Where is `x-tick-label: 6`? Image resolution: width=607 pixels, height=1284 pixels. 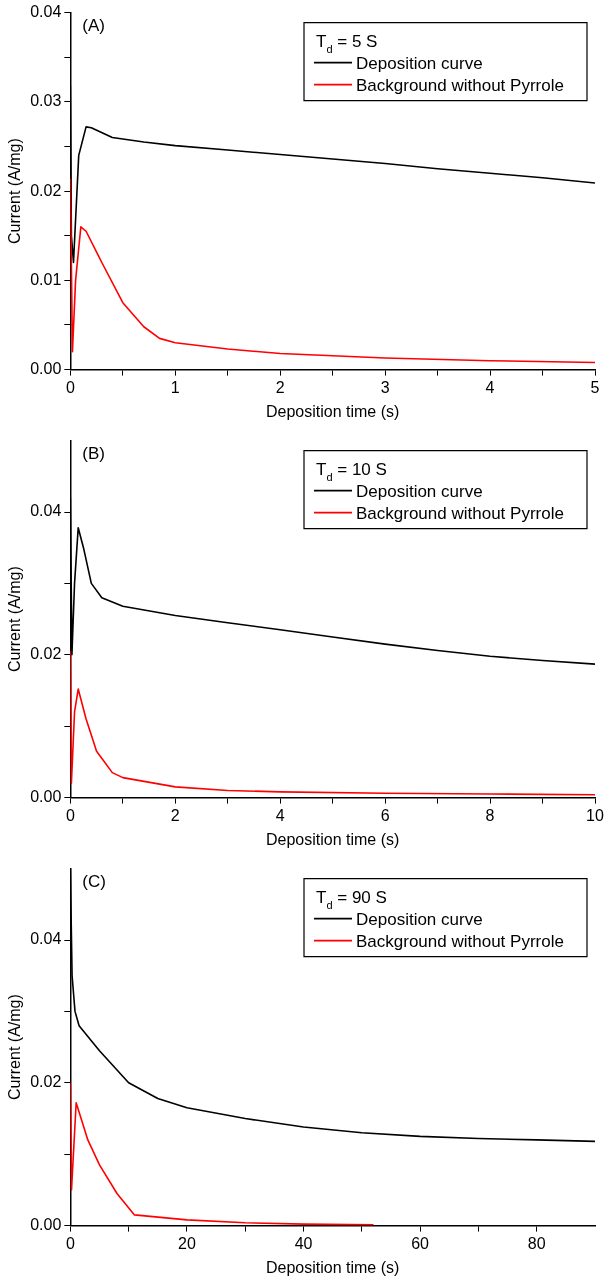
x-tick-label: 6 is located at coordinates (385, 815).